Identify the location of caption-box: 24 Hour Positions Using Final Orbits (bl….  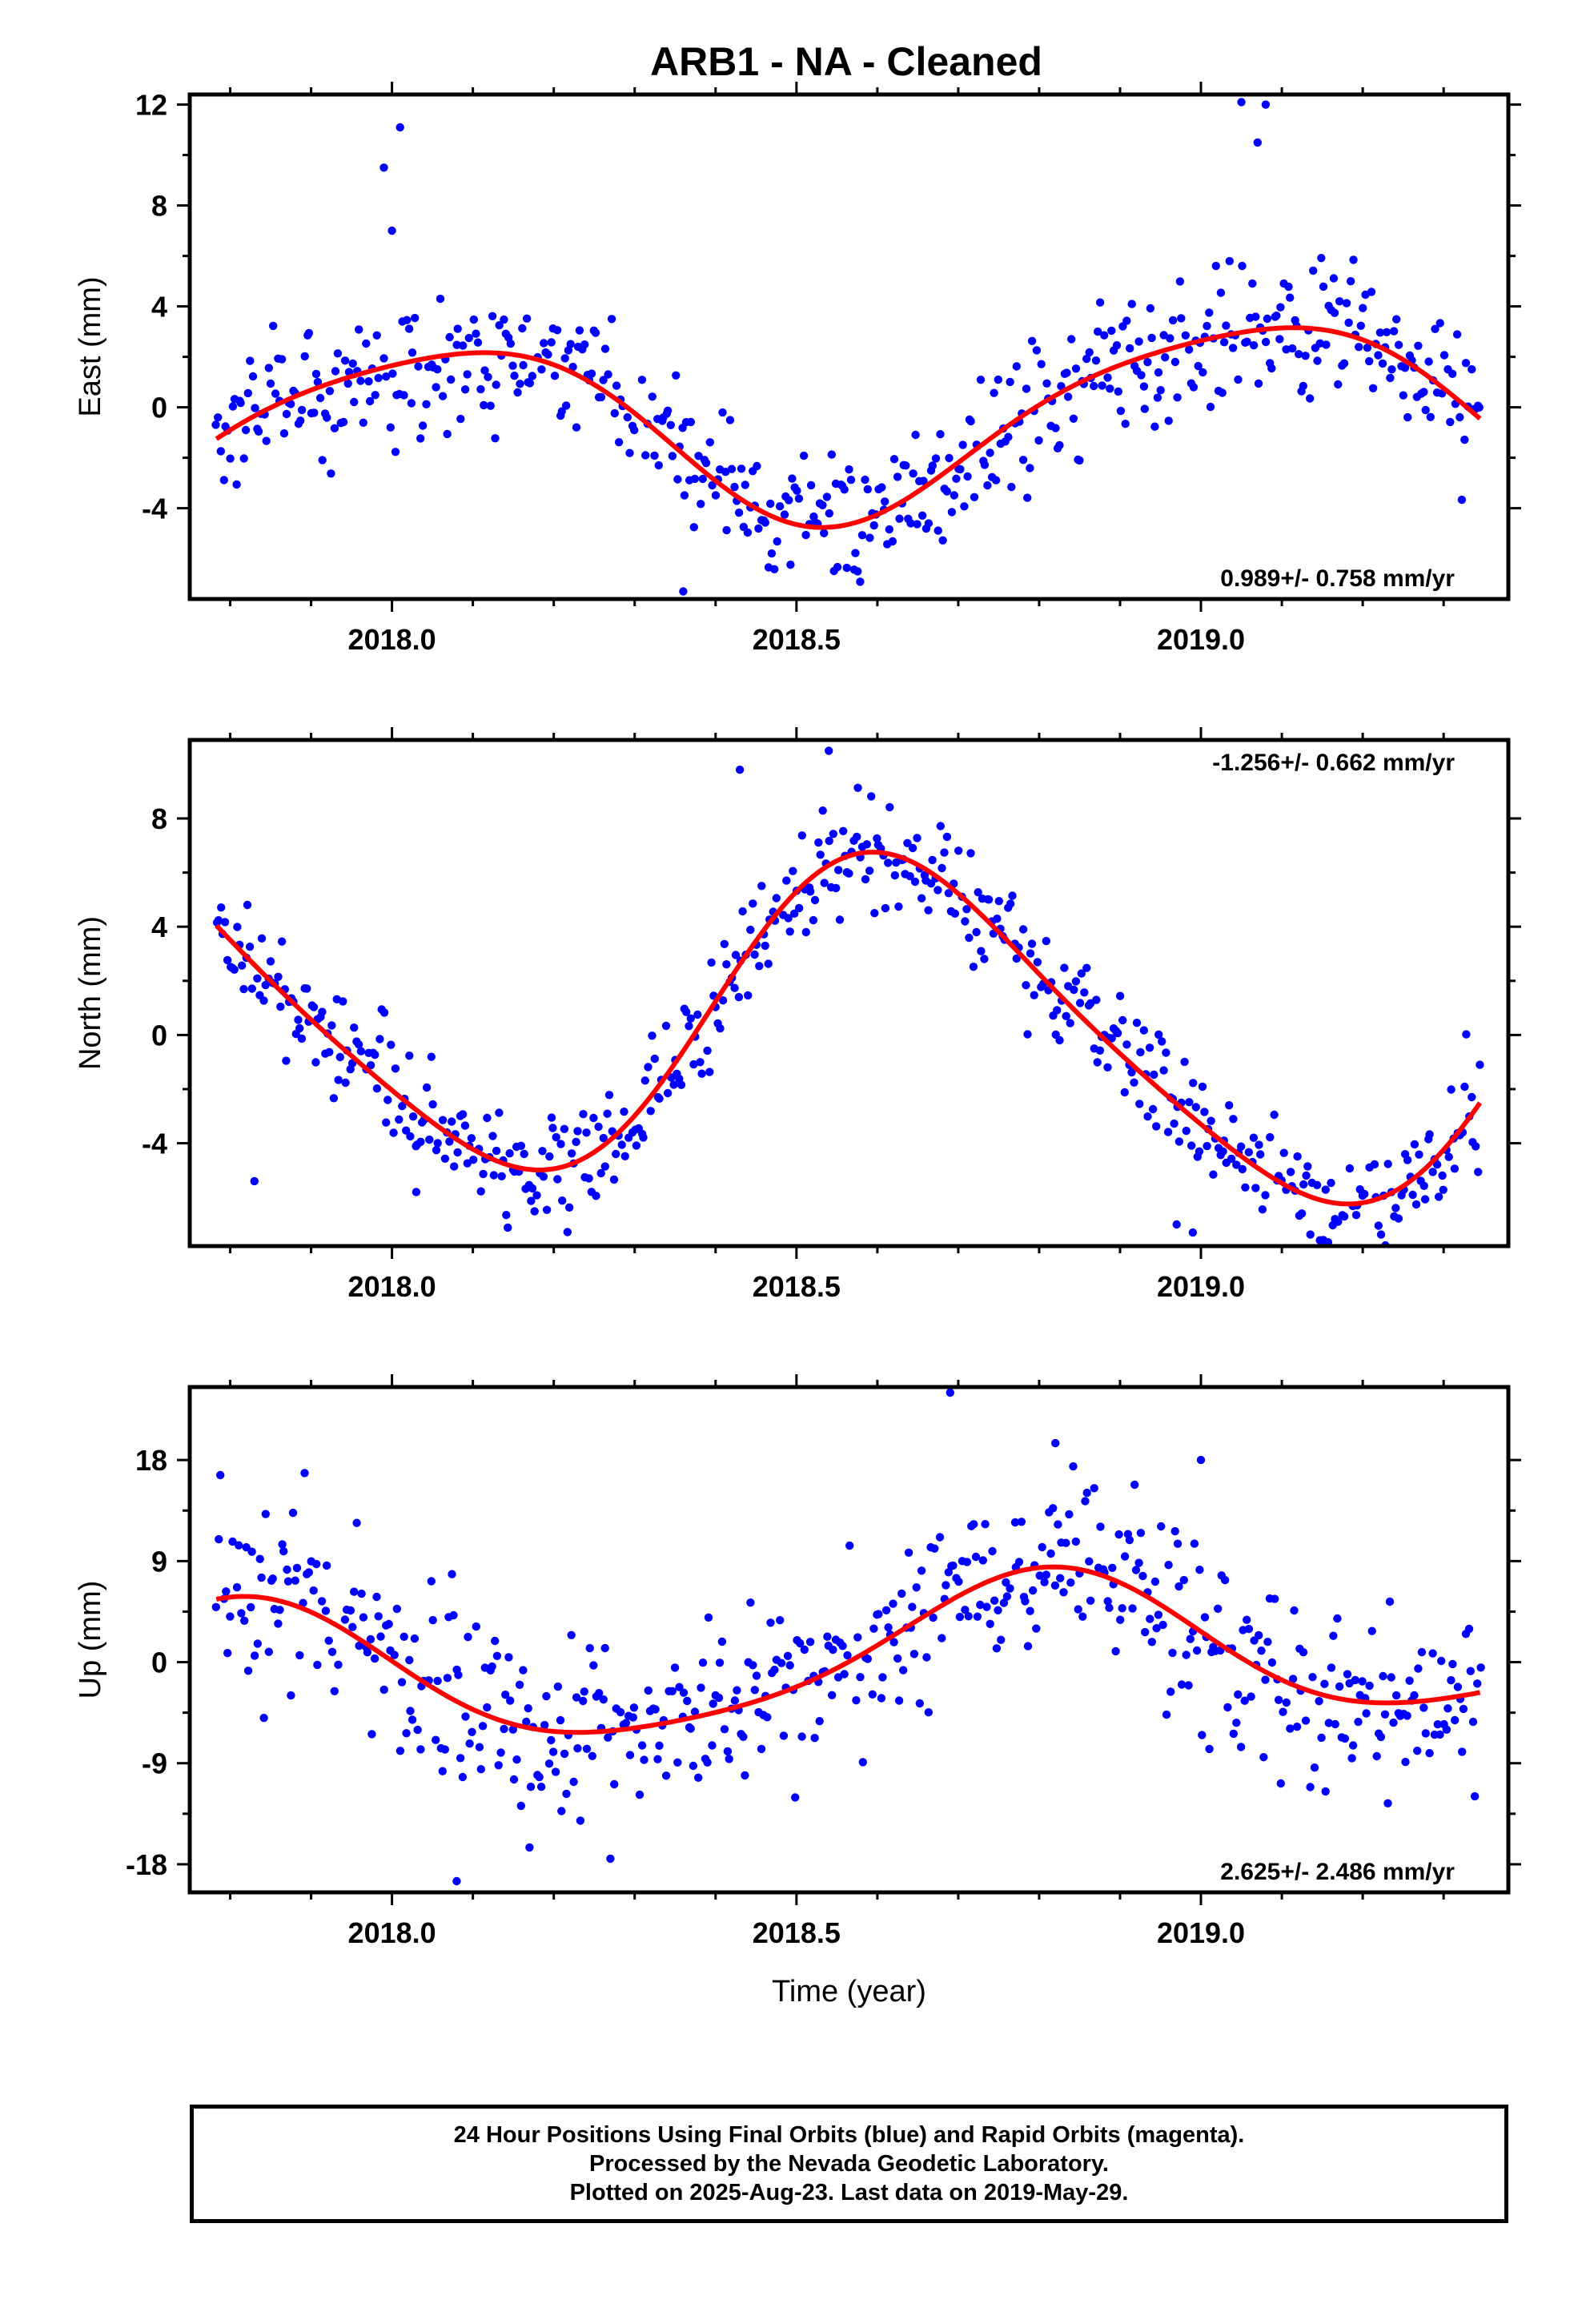
(849, 2164).